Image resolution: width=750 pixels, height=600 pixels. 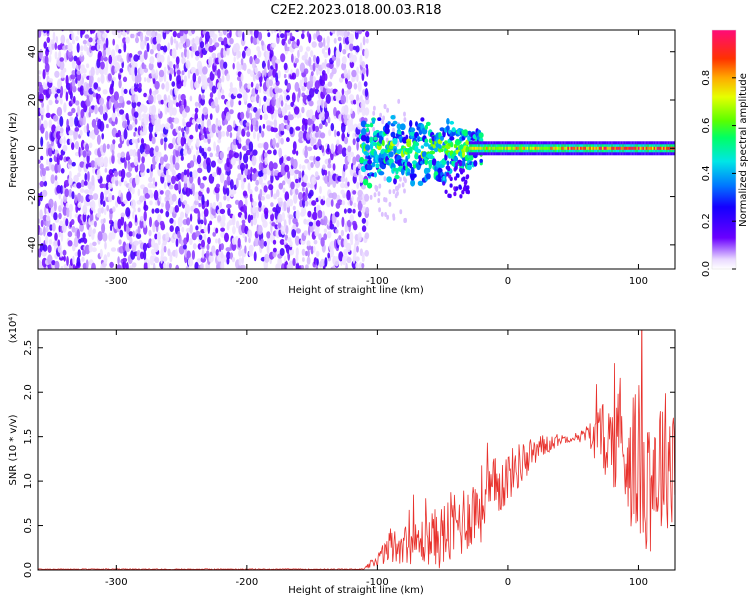 I want to click on y-tick-label: 1.0, so click(x=28, y=481).